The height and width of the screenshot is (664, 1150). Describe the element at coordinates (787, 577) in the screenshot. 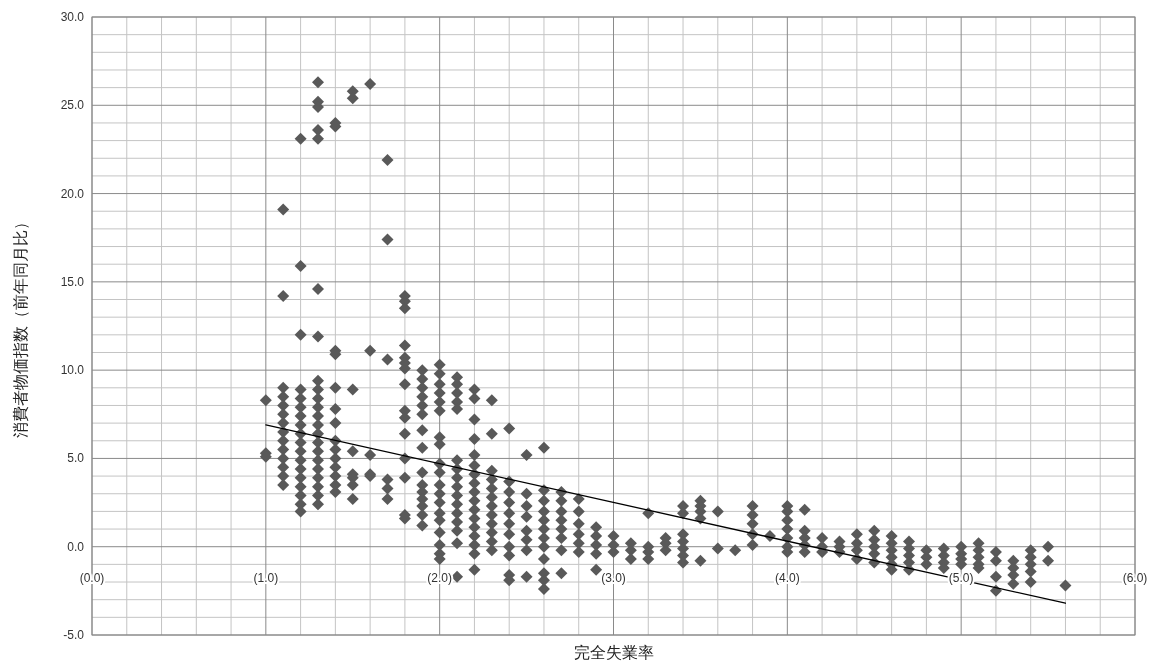

I see `x-tick-label: (4.0)` at that location.